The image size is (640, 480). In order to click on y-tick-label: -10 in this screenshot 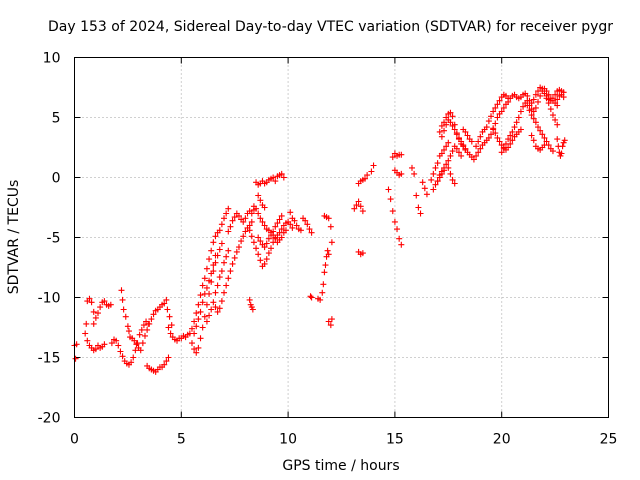, I will do `click(49, 299)`.